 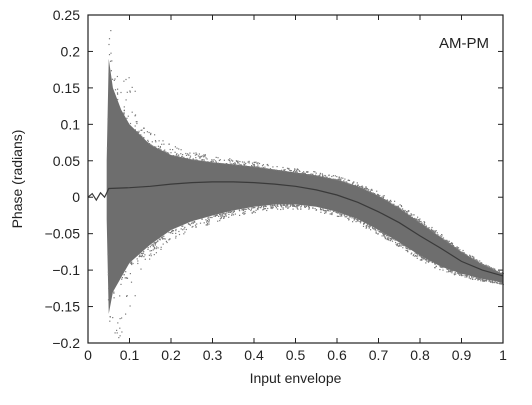 I want to click on x-tick-label: 0.8, so click(x=420, y=355).